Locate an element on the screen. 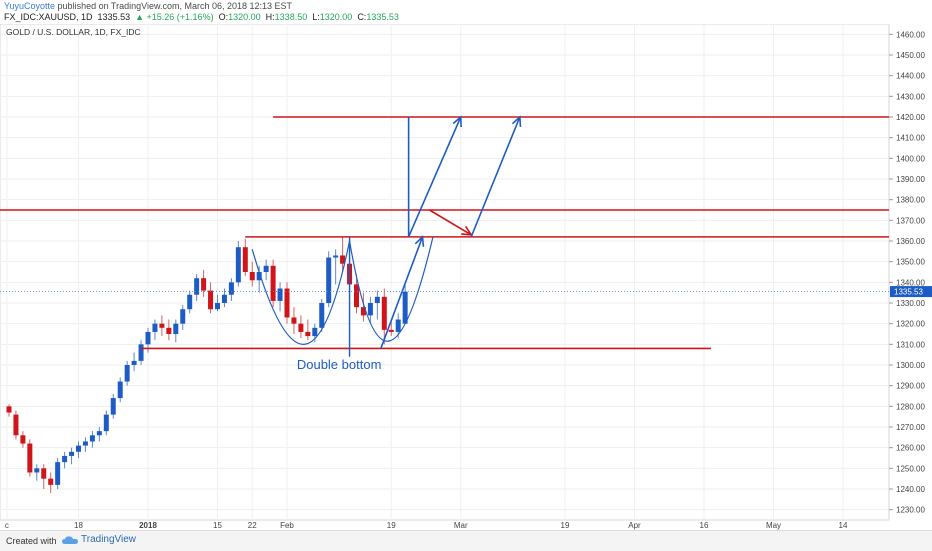 The height and width of the screenshot is (551, 932). y-tick-label: 1270.00 is located at coordinates (910, 427).